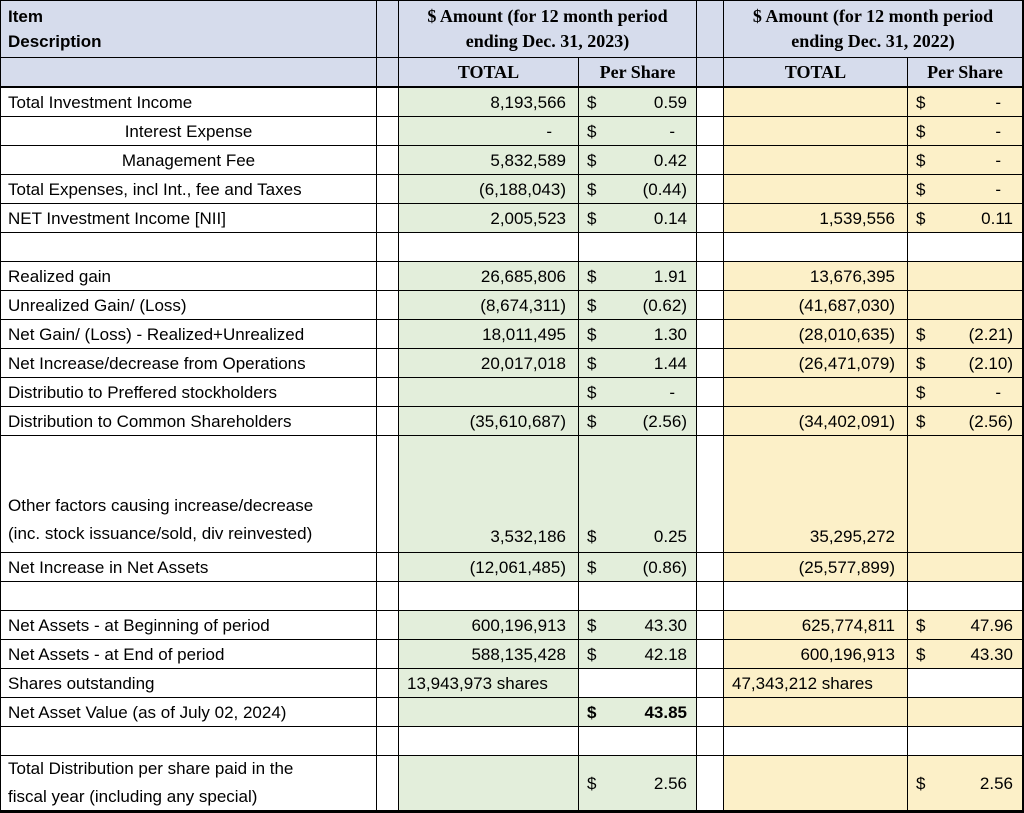  I want to click on item-description-cell: Unrealized Gain/ (Loss), so click(188, 305).